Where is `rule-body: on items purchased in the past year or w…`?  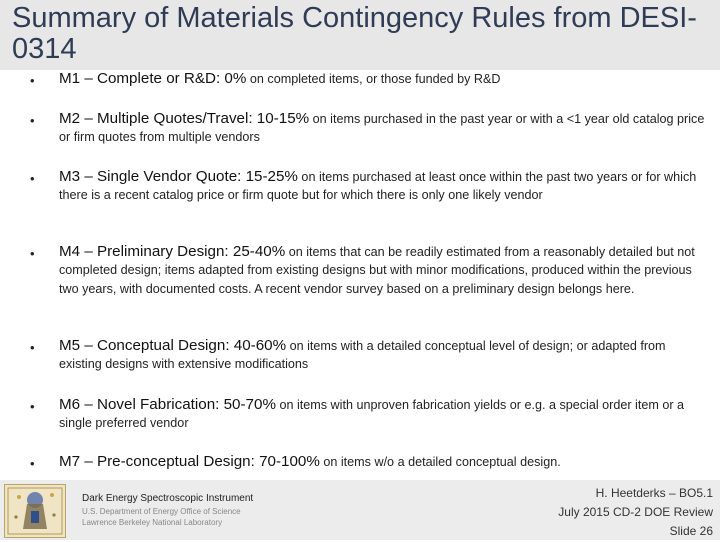 rule-body: on items purchased in the past year or w… is located at coordinates (382, 128).